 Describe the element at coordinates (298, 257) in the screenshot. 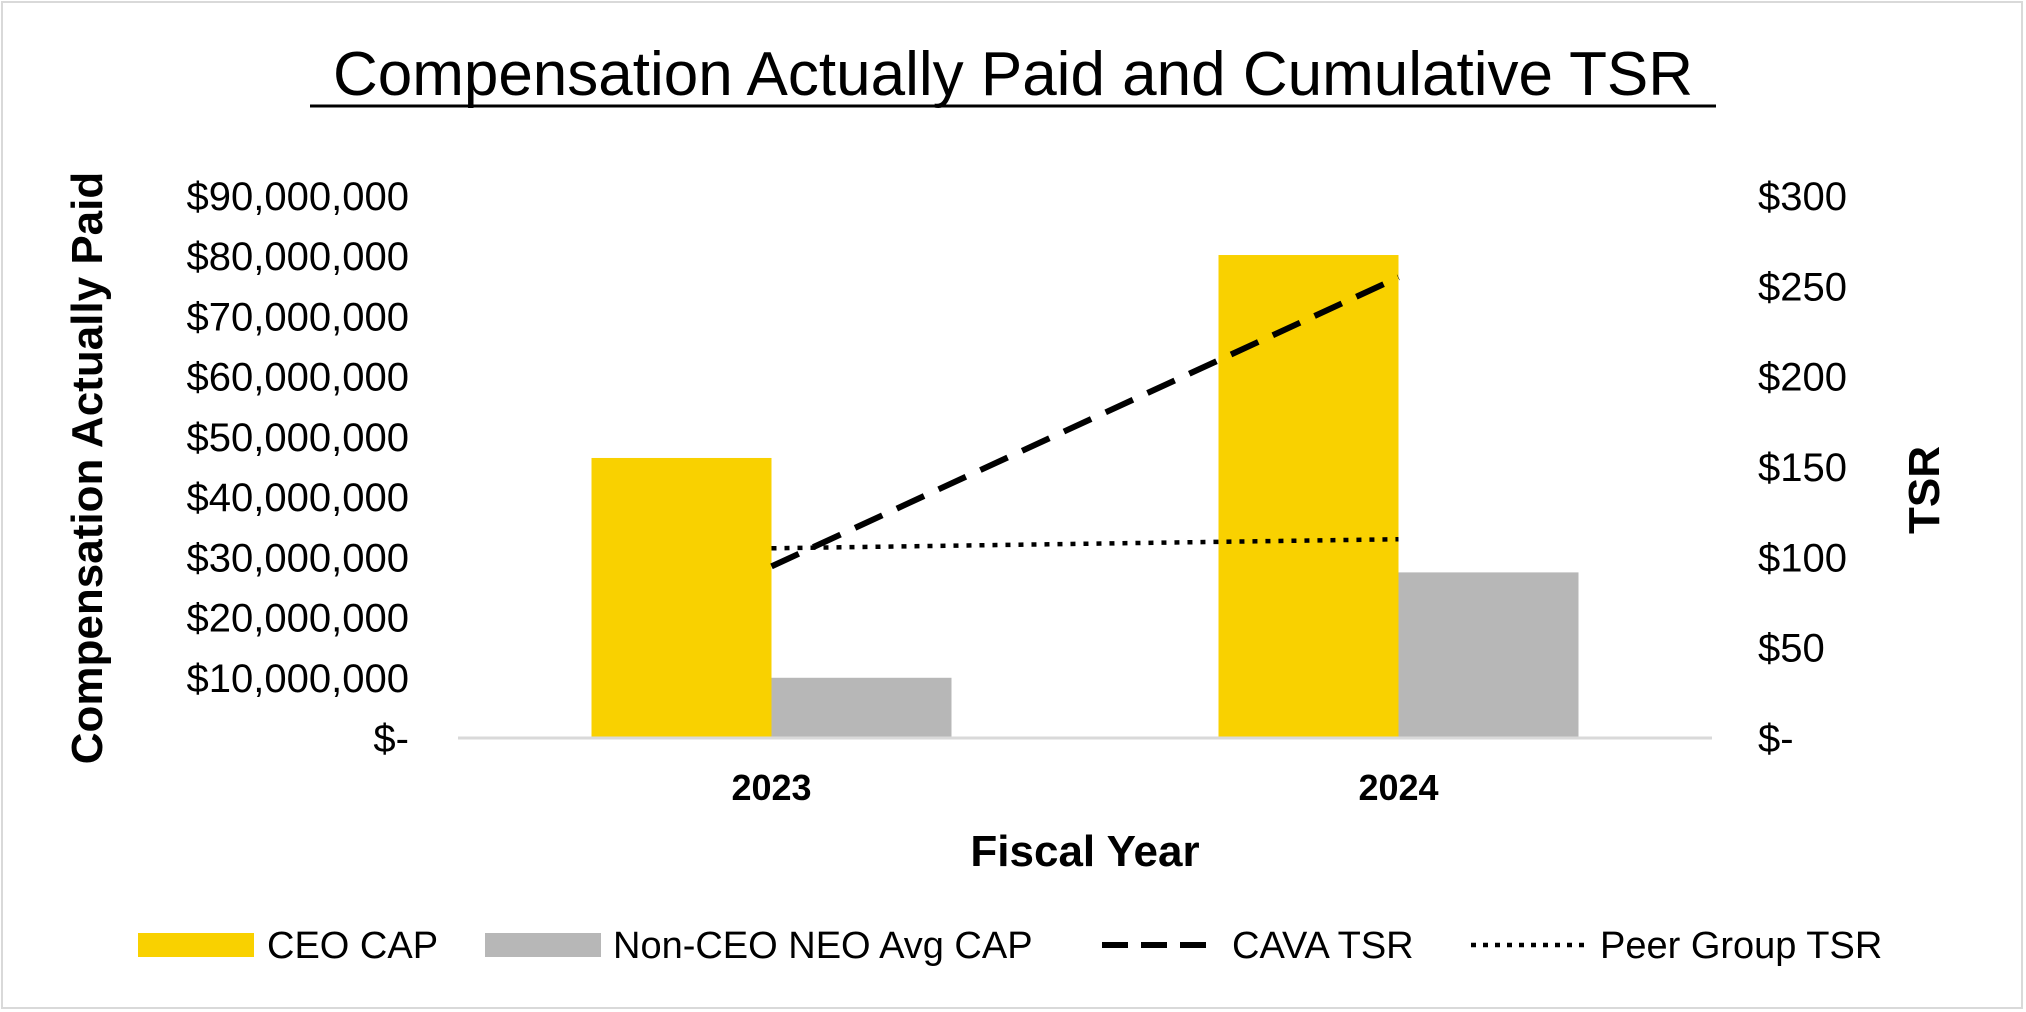

I see `y-tick-label: $80,000,000` at that location.